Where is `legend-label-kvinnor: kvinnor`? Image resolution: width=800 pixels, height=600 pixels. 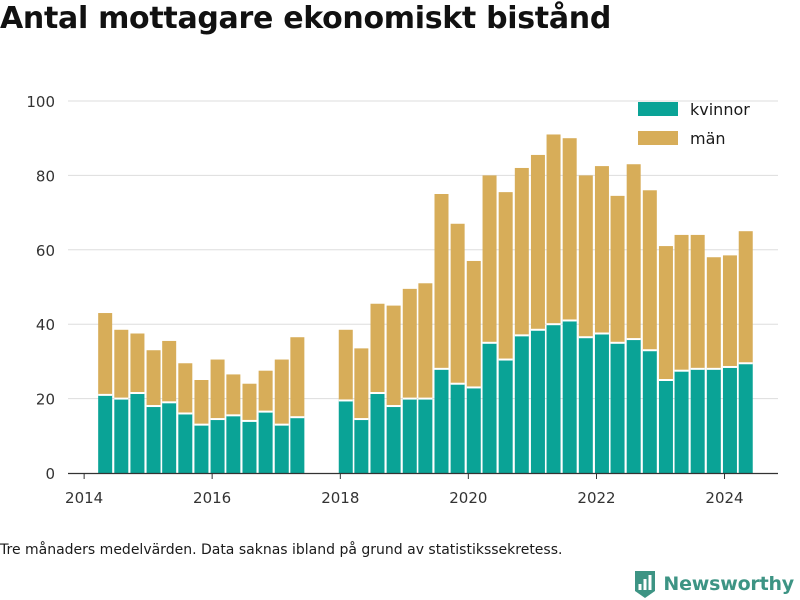 legend-label-kvinnor: kvinnor is located at coordinates (720, 109).